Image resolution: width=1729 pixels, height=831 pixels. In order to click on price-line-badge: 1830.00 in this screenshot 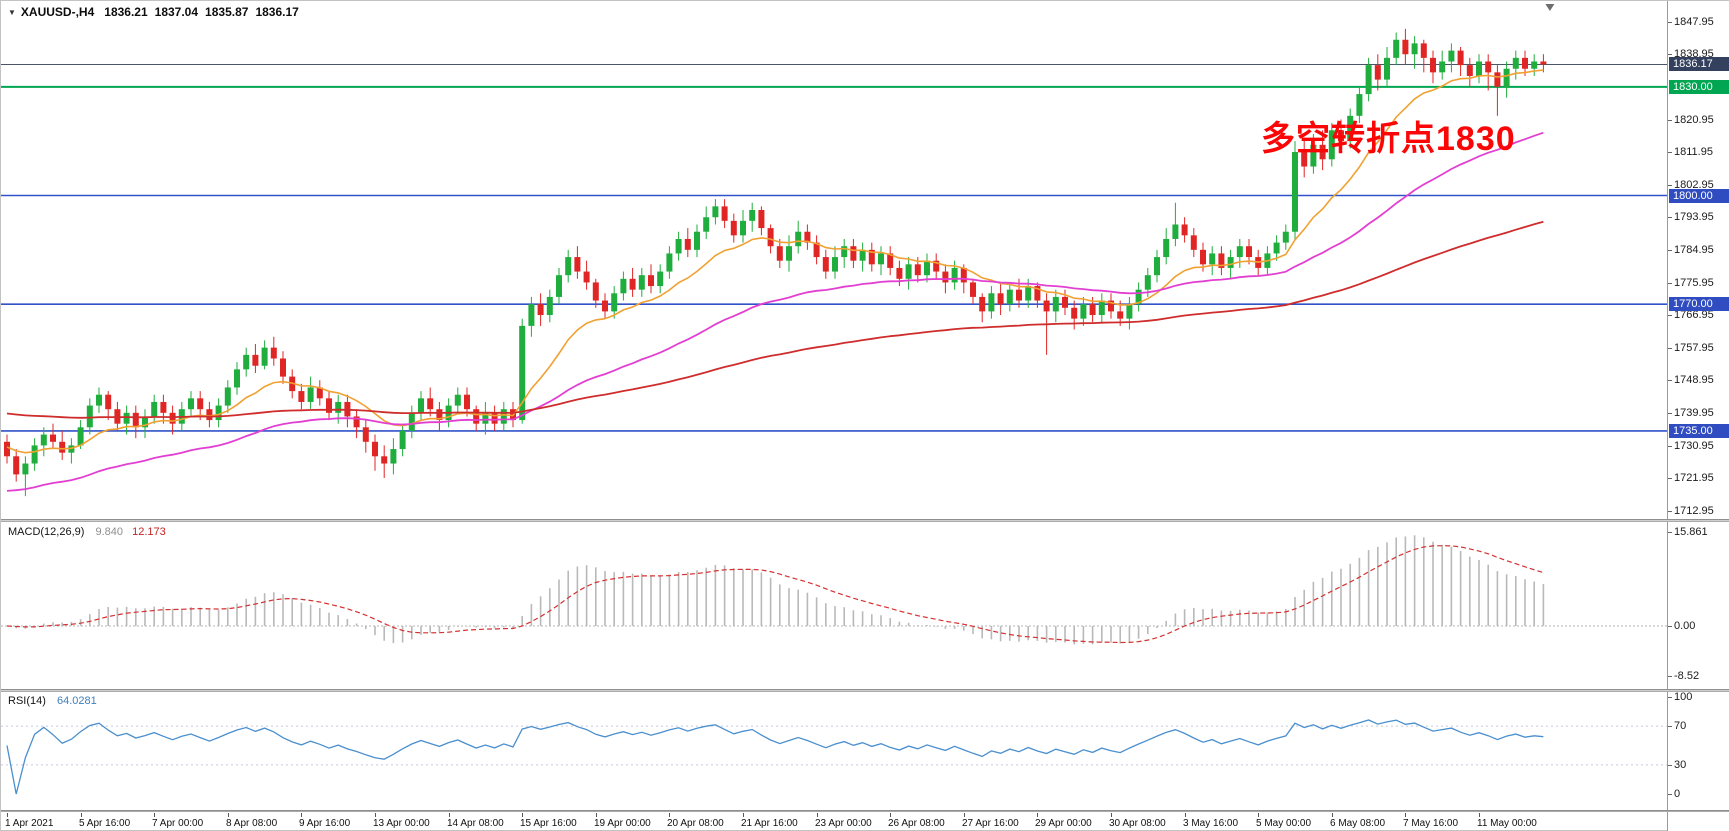, I will do `click(1699, 87)`.